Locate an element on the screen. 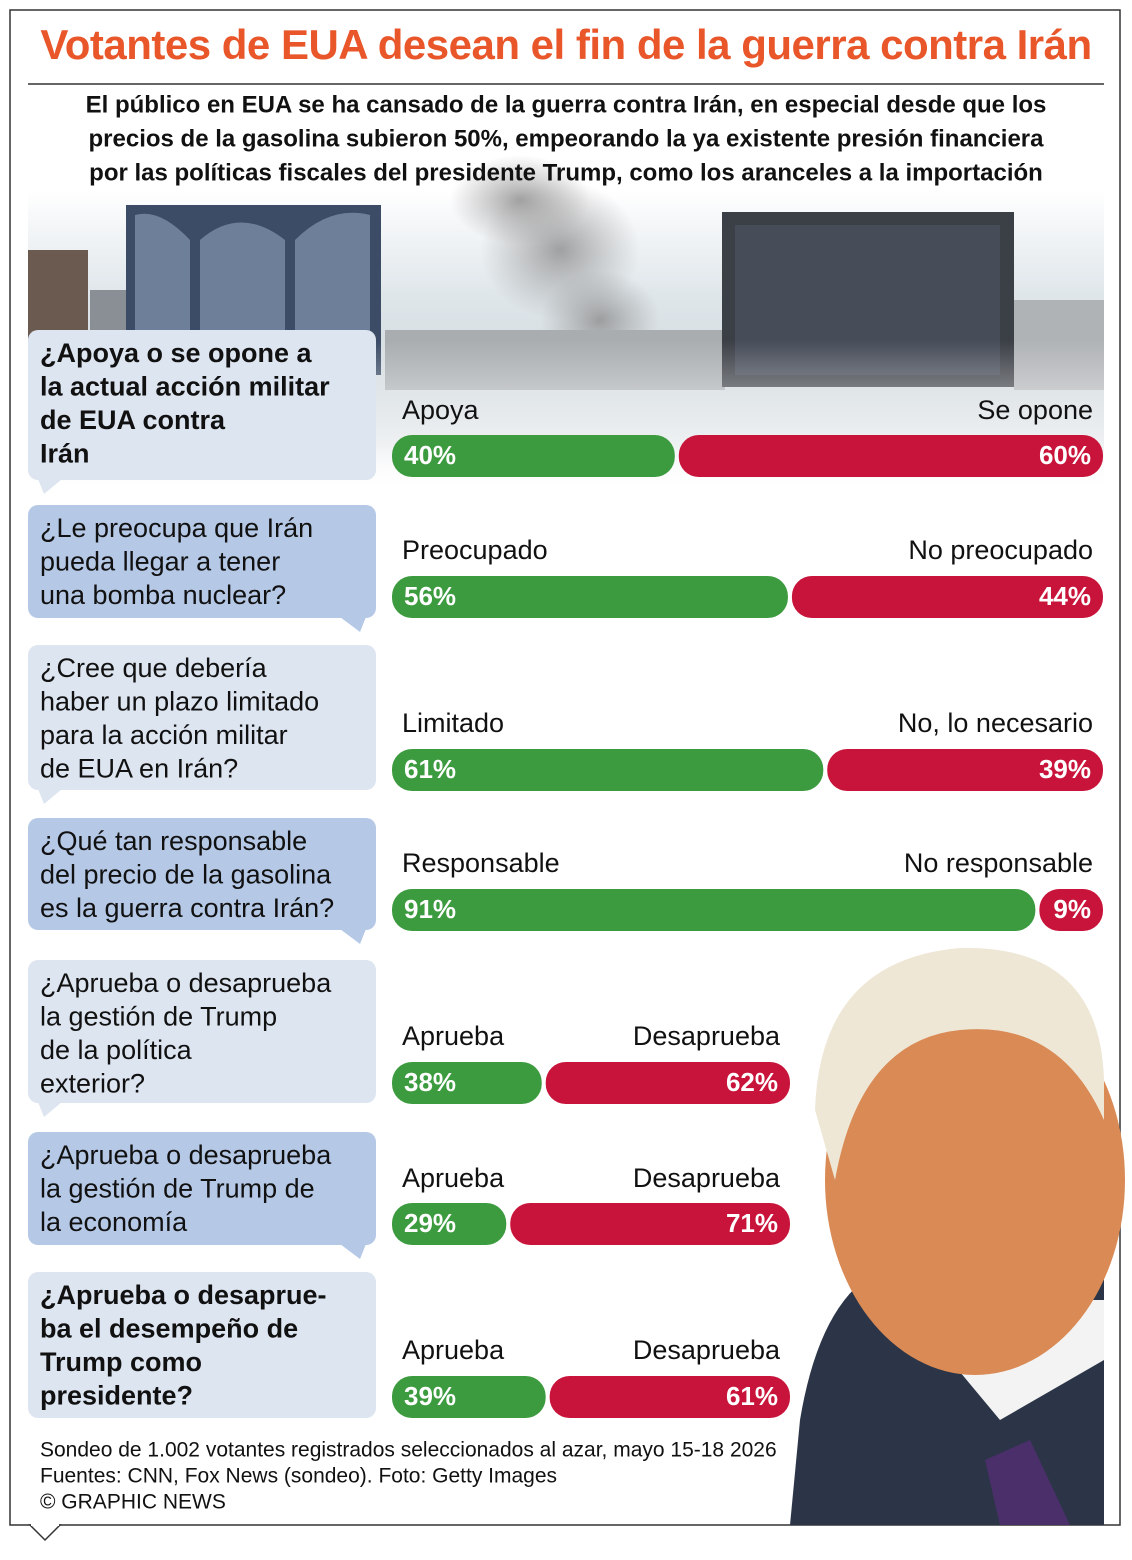  question-line: ¿Aprueba o desaprue- is located at coordinates (183, 1295).